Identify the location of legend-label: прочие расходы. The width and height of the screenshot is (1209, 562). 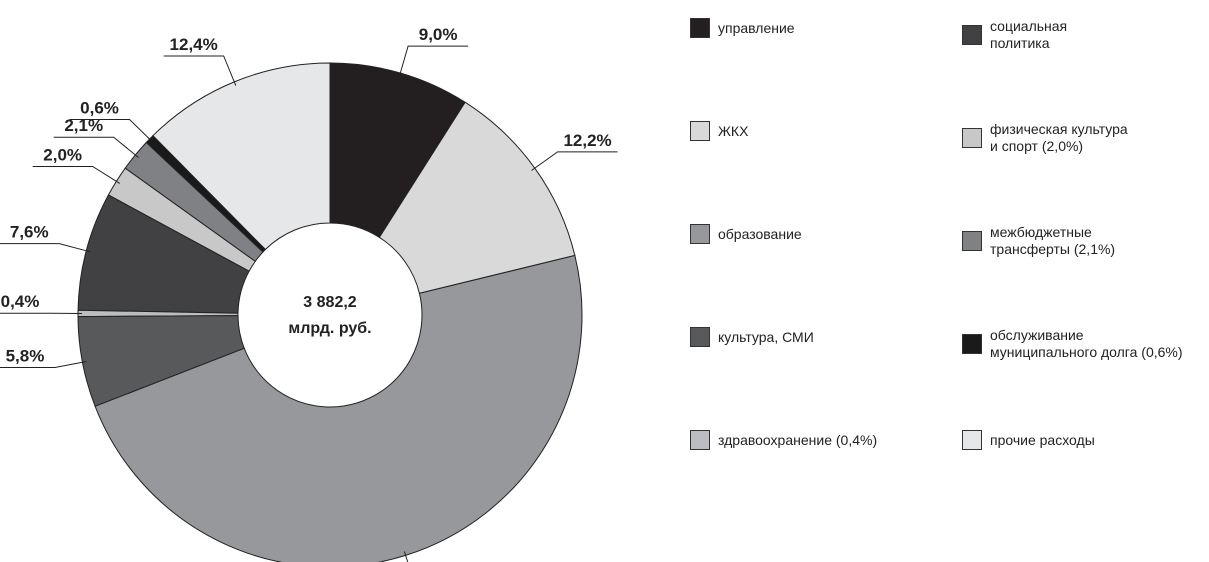
(1042, 439).